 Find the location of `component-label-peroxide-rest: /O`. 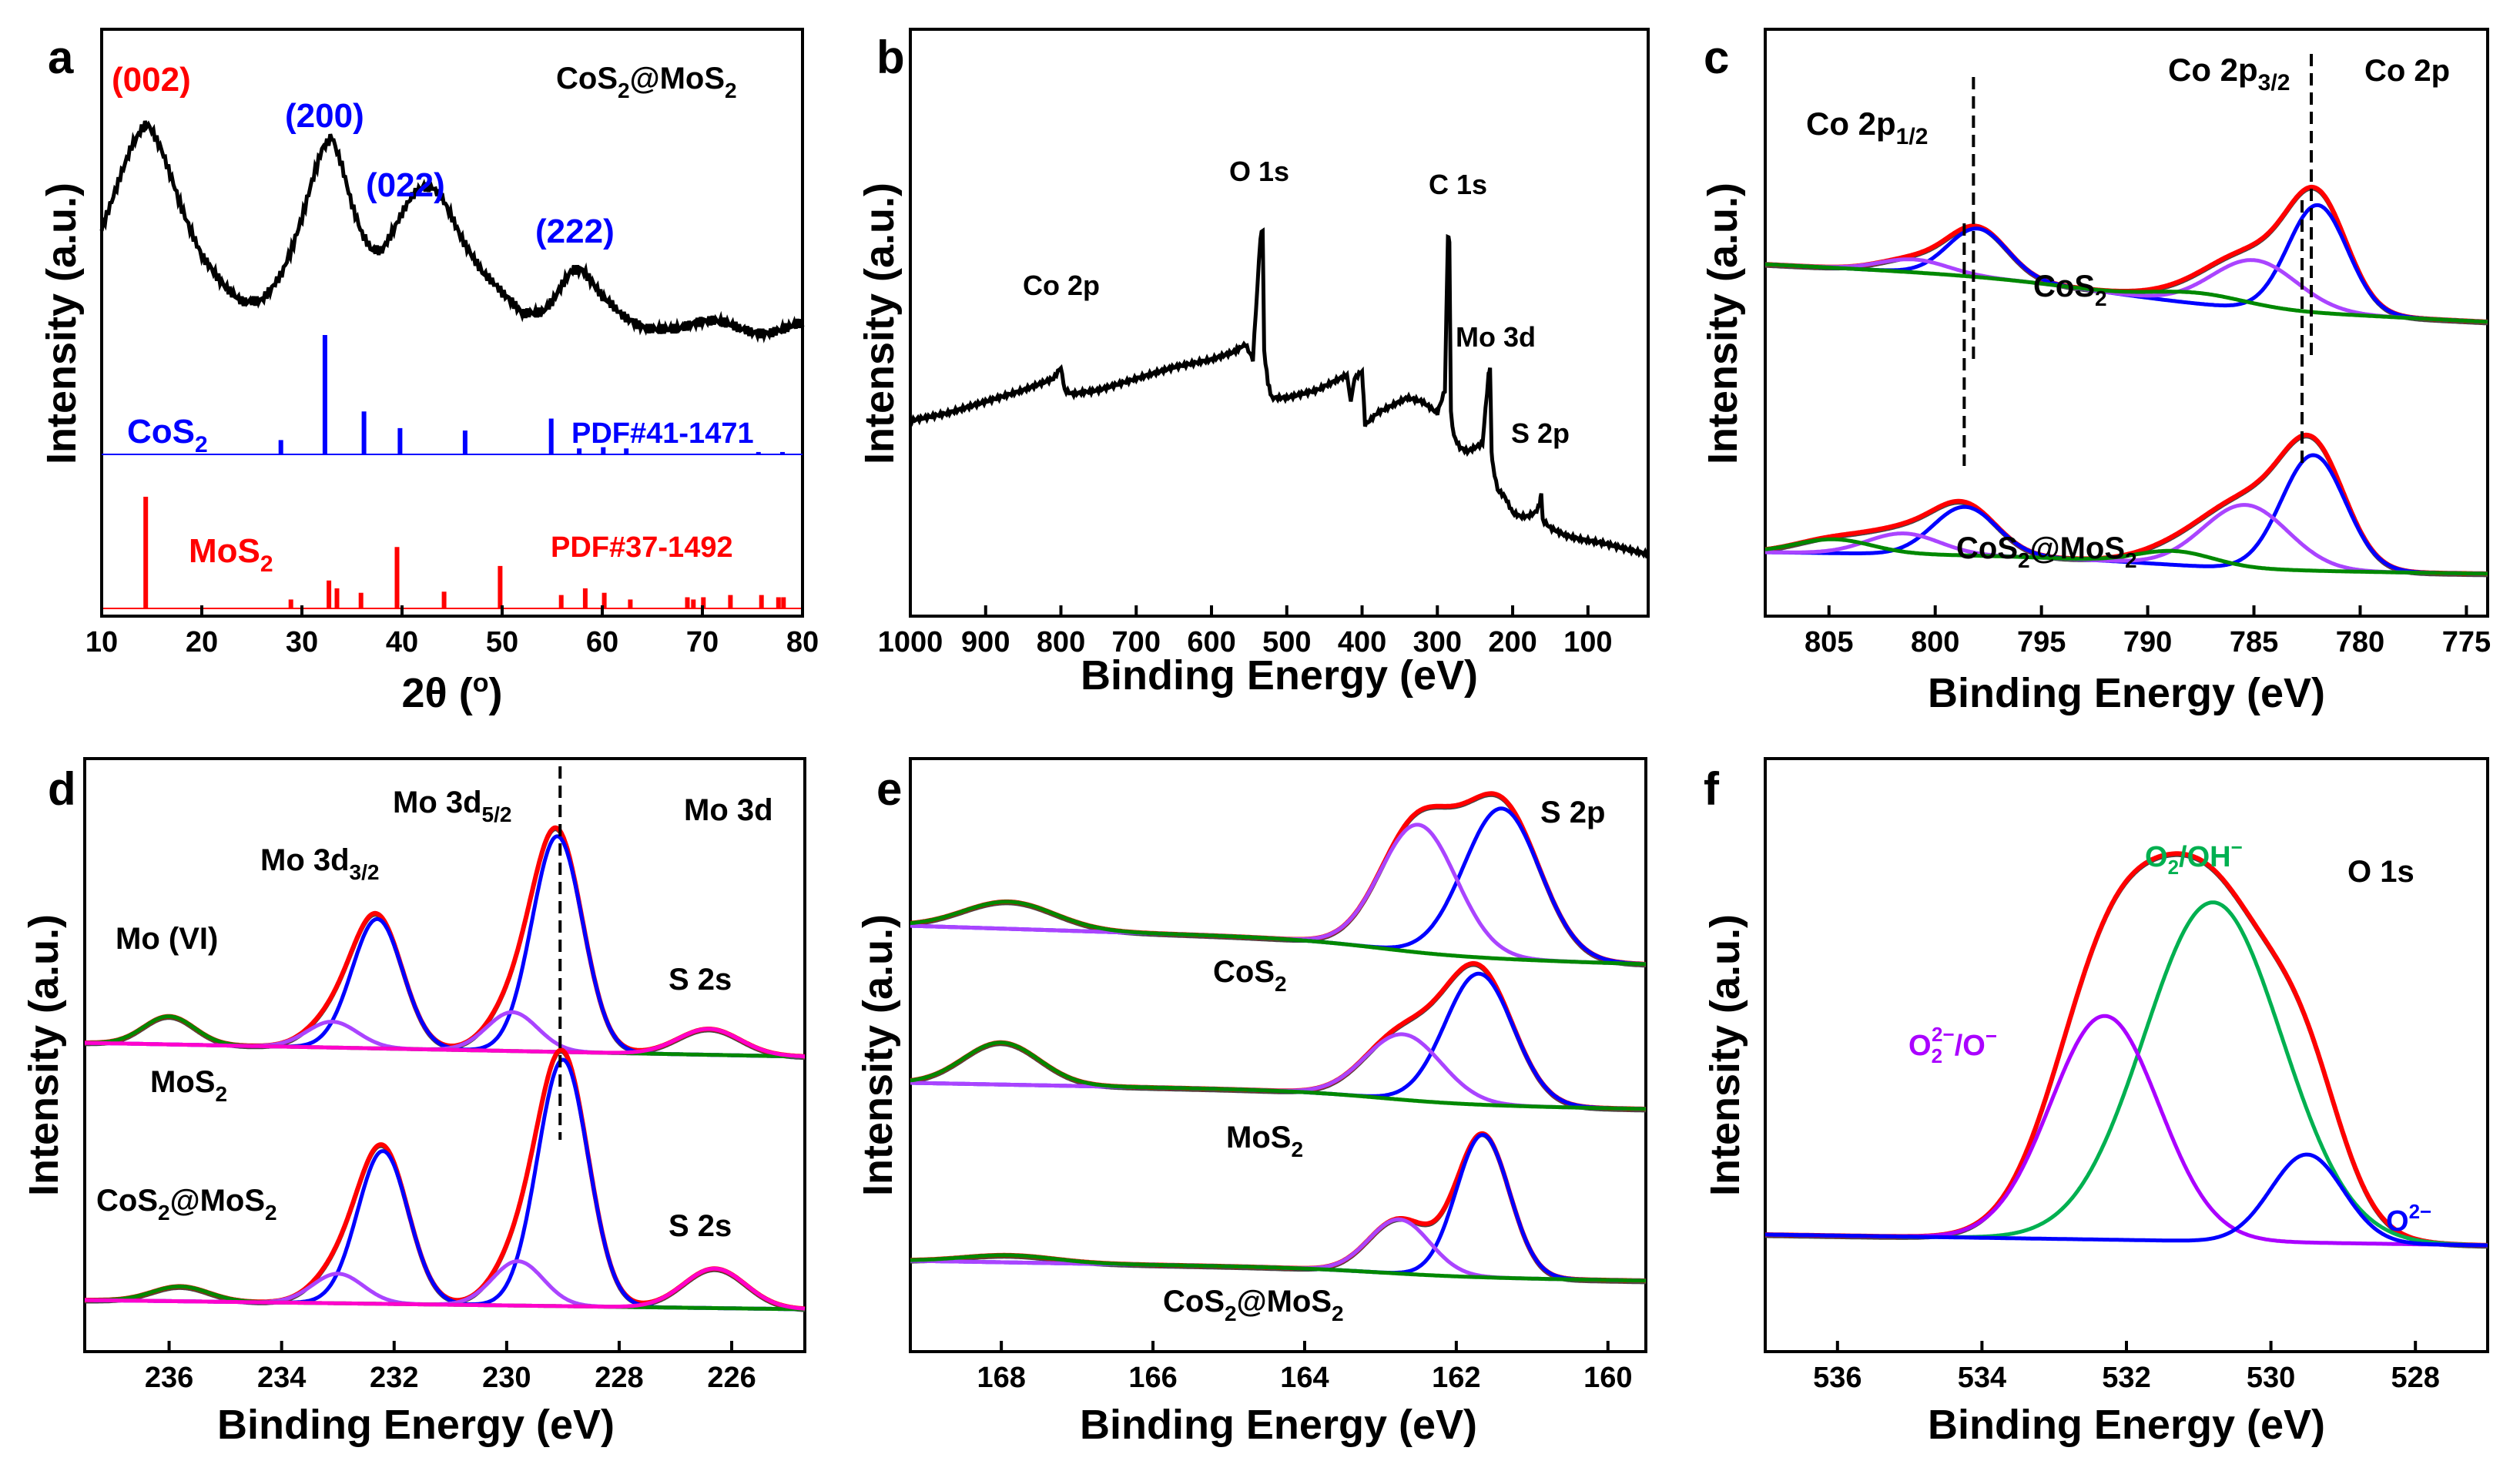

component-label-peroxide-rest: /O is located at coordinates (1971, 1046).